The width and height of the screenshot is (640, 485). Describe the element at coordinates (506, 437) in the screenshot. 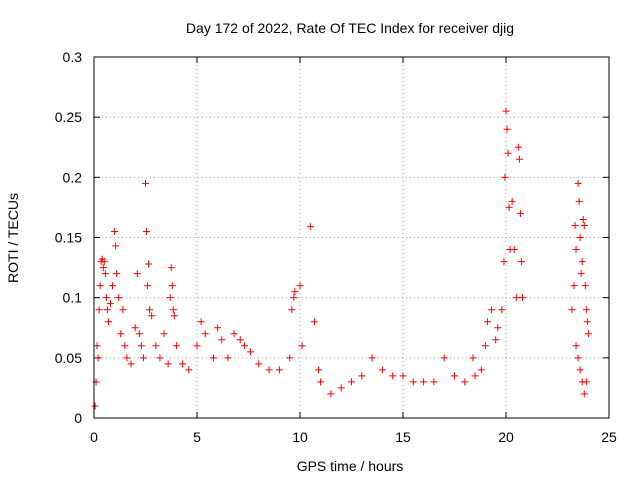

I see `x-tick-label: 20` at that location.